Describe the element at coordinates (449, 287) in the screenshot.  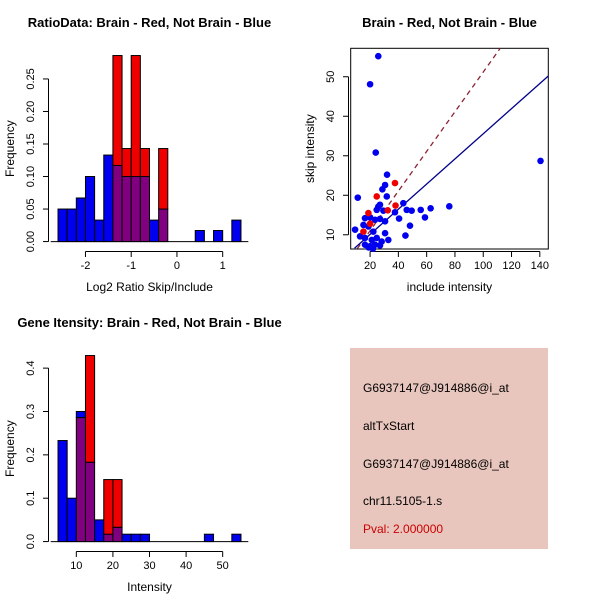
I see `intensity-scatter-xlabel: include intensity` at that location.